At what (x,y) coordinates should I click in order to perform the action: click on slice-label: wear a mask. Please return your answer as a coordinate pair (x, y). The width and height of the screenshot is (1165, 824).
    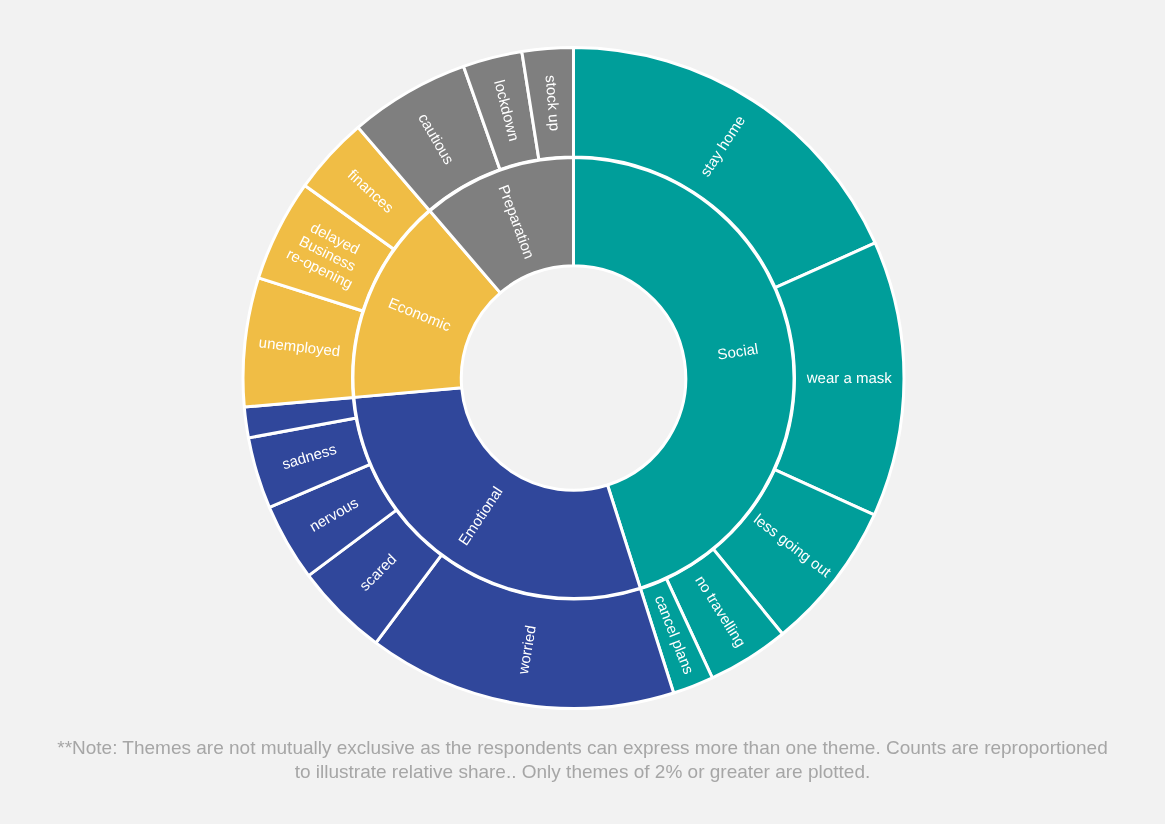
    Looking at the image, I should click on (849, 377).